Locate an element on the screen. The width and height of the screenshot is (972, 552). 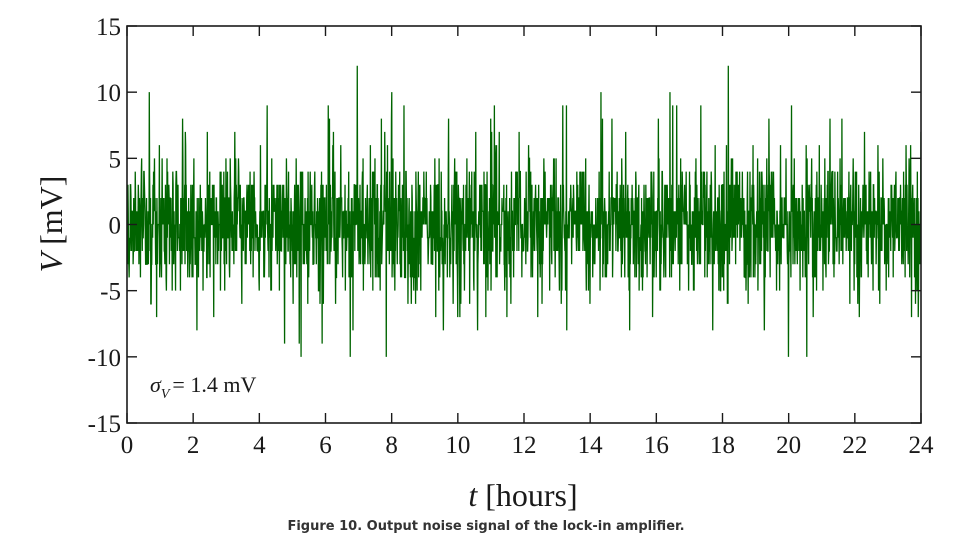
y-tick-label: 5 is located at coordinates (115, 159).